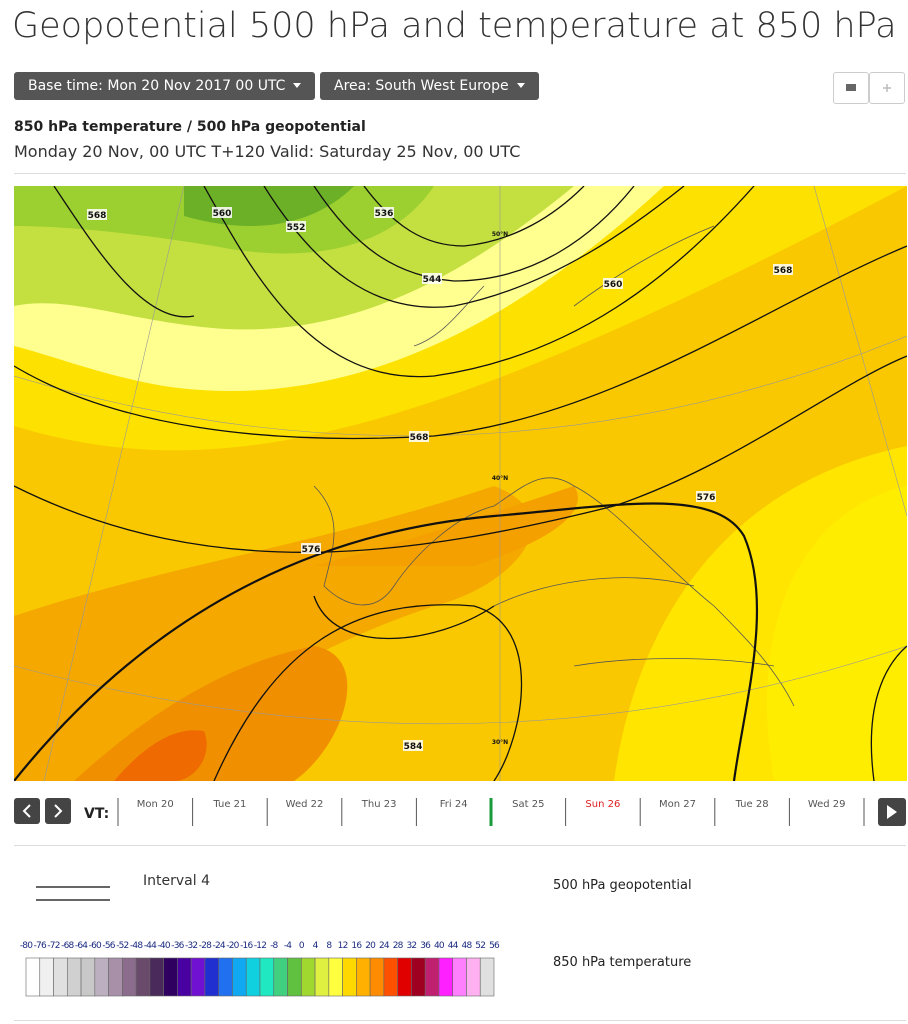 The width and height of the screenshot is (908, 1024). Describe the element at coordinates (229, 804) in the screenshot. I see `day-label: Tue 21` at that location.